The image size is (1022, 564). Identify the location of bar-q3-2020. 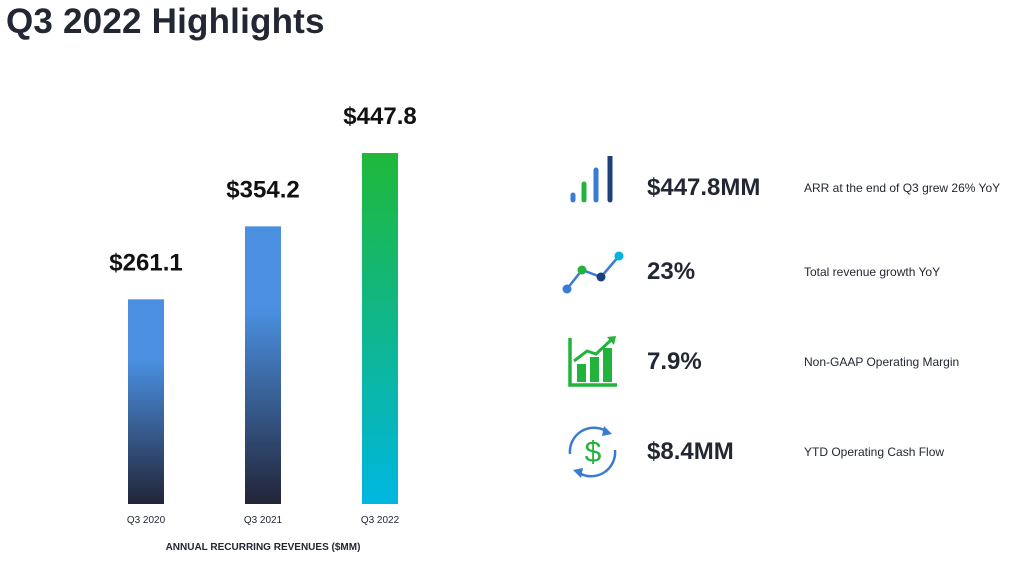
(146, 401).